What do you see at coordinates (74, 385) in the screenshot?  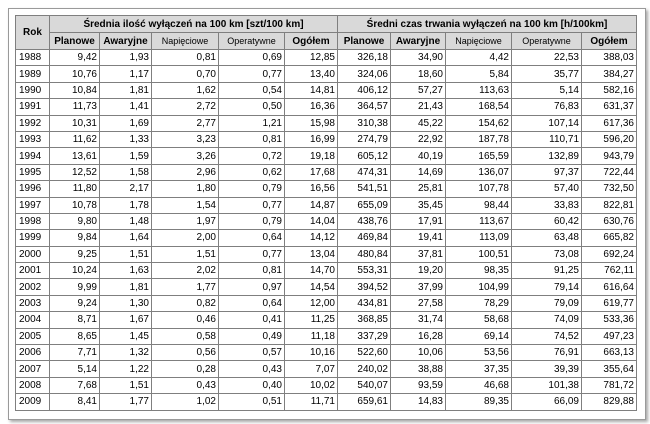 I see `value-cell: 7,68` at bounding box center [74, 385].